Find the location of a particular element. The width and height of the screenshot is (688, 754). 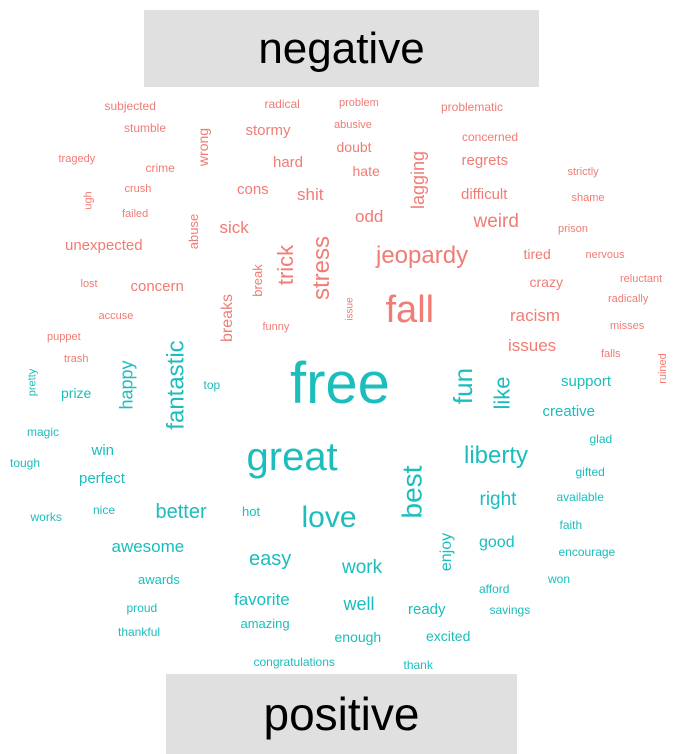

negative-word-odd: odd is located at coordinates (369, 216).